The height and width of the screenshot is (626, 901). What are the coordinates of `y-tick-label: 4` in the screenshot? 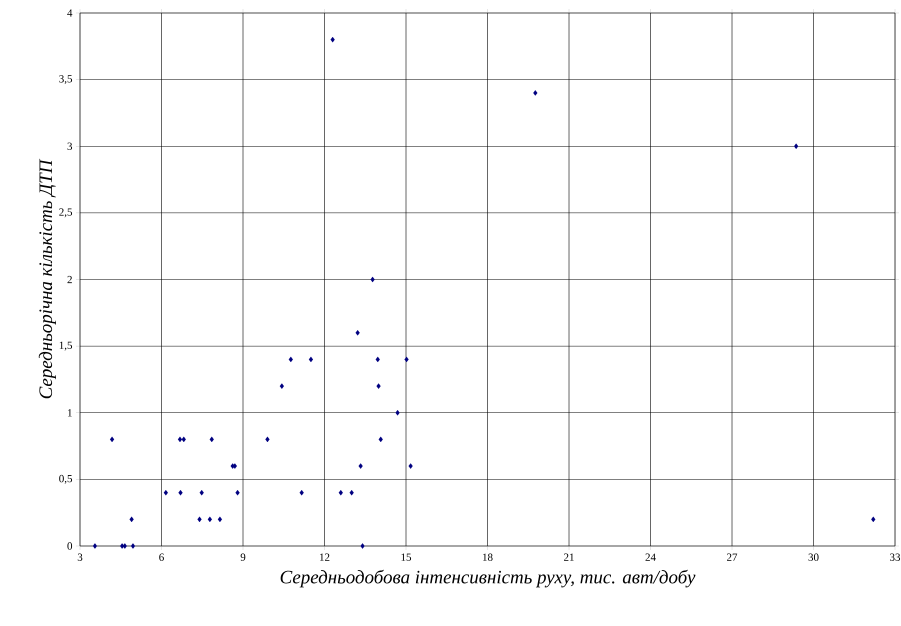 It's located at (69, 13).